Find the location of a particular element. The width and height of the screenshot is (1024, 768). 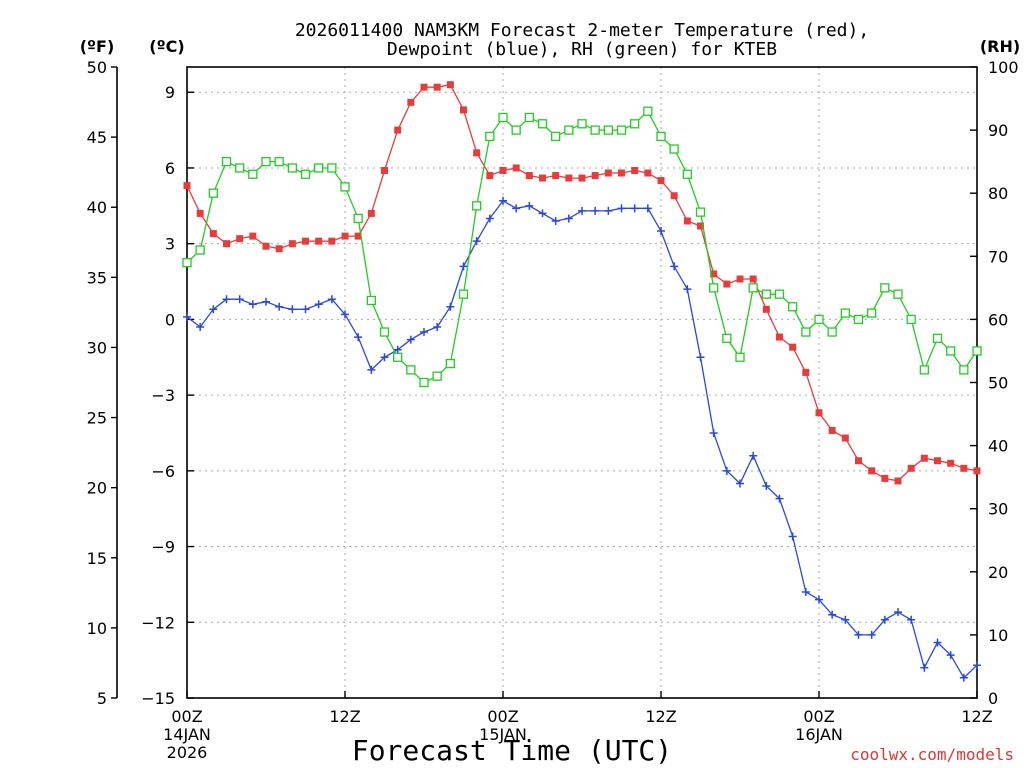

fahrenheit-tick-label: 5 is located at coordinates (102, 698).